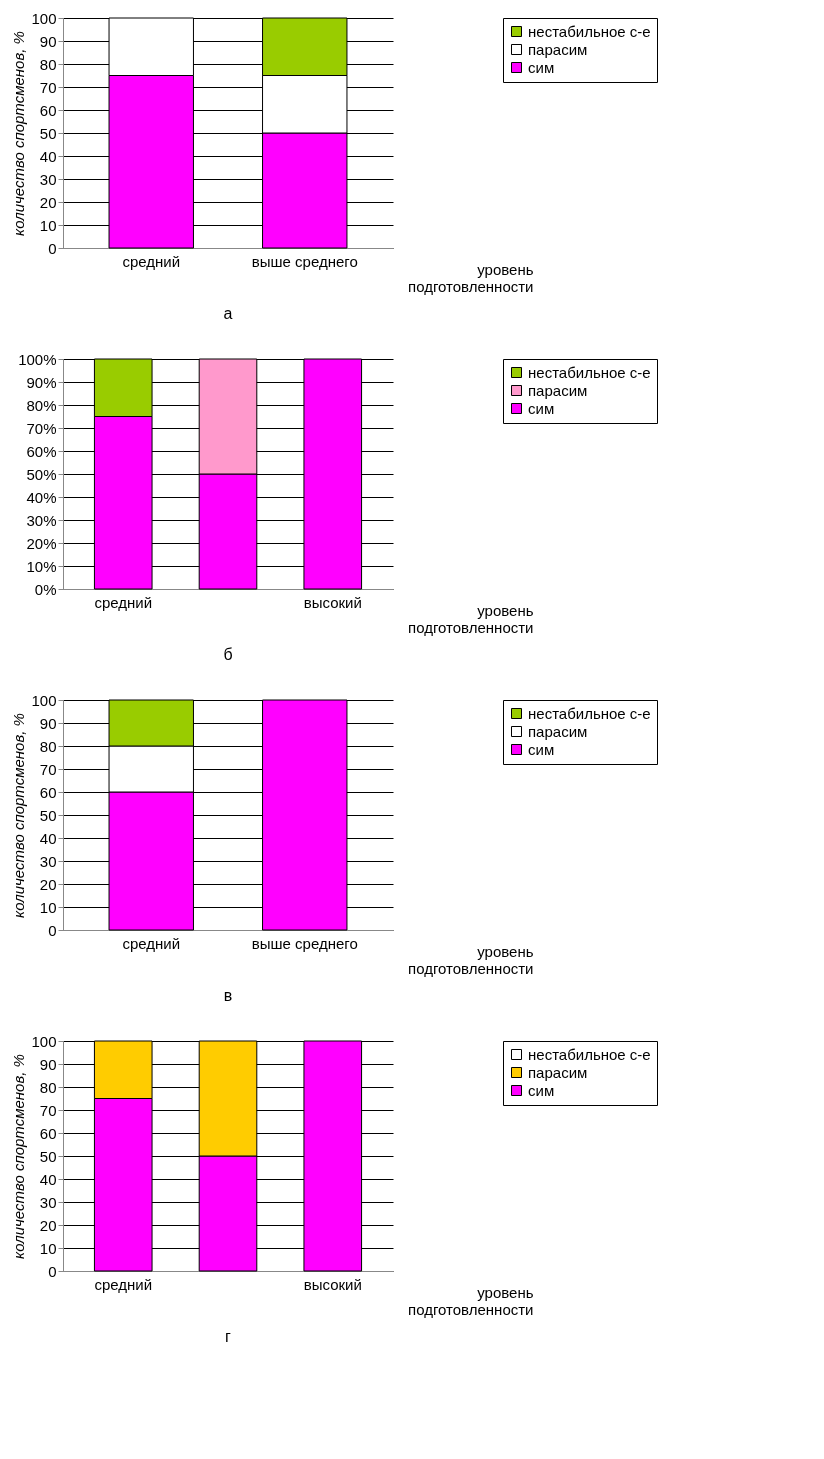 This screenshot has width=824, height=1459. Describe the element at coordinates (41, 566) in the screenshot. I see `y-tick-label: 10%` at that location.